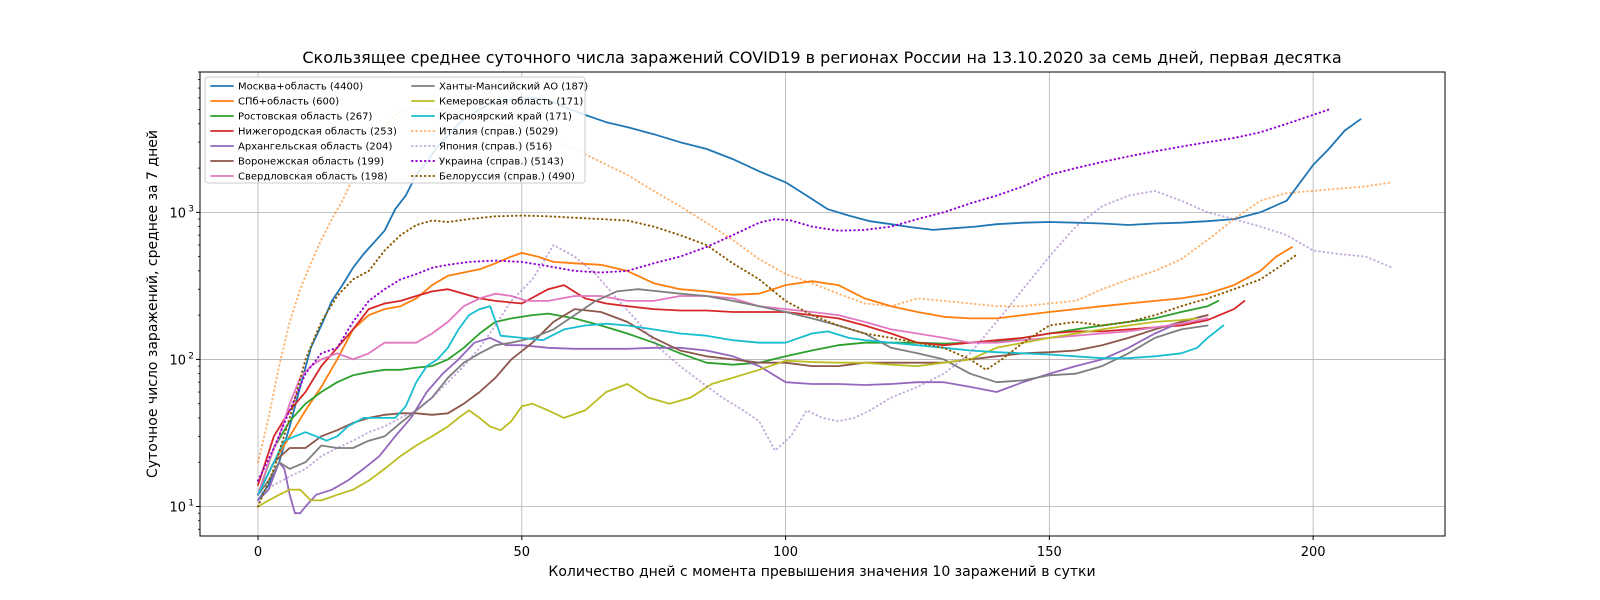  What do you see at coordinates (191, 356) in the screenshot?
I see `y-tick-exponent: 2` at bounding box center [191, 356].